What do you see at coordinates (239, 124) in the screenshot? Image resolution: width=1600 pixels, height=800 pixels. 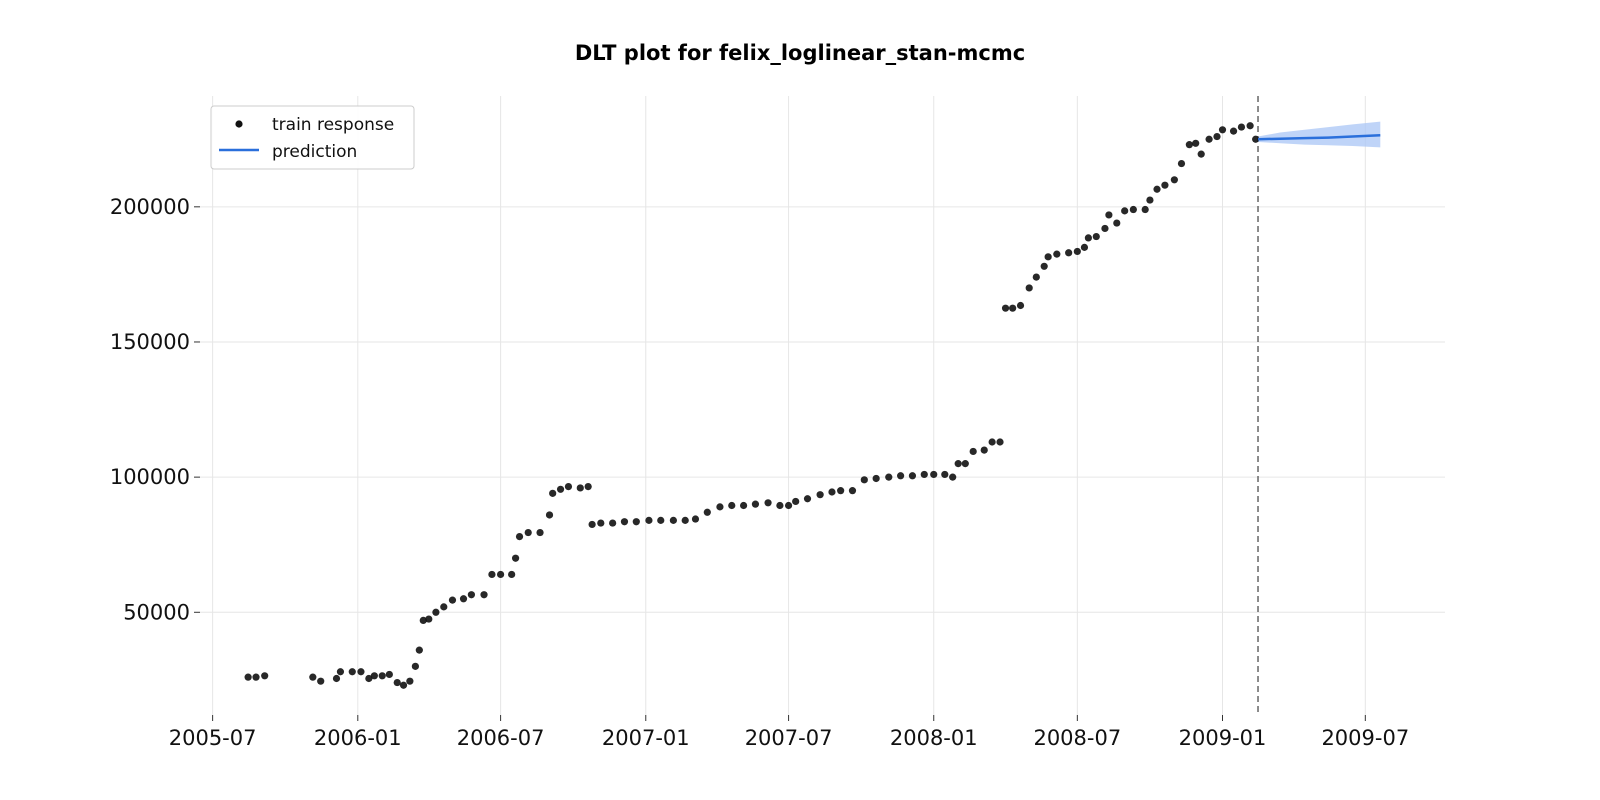 I see `legend-train-marker` at bounding box center [239, 124].